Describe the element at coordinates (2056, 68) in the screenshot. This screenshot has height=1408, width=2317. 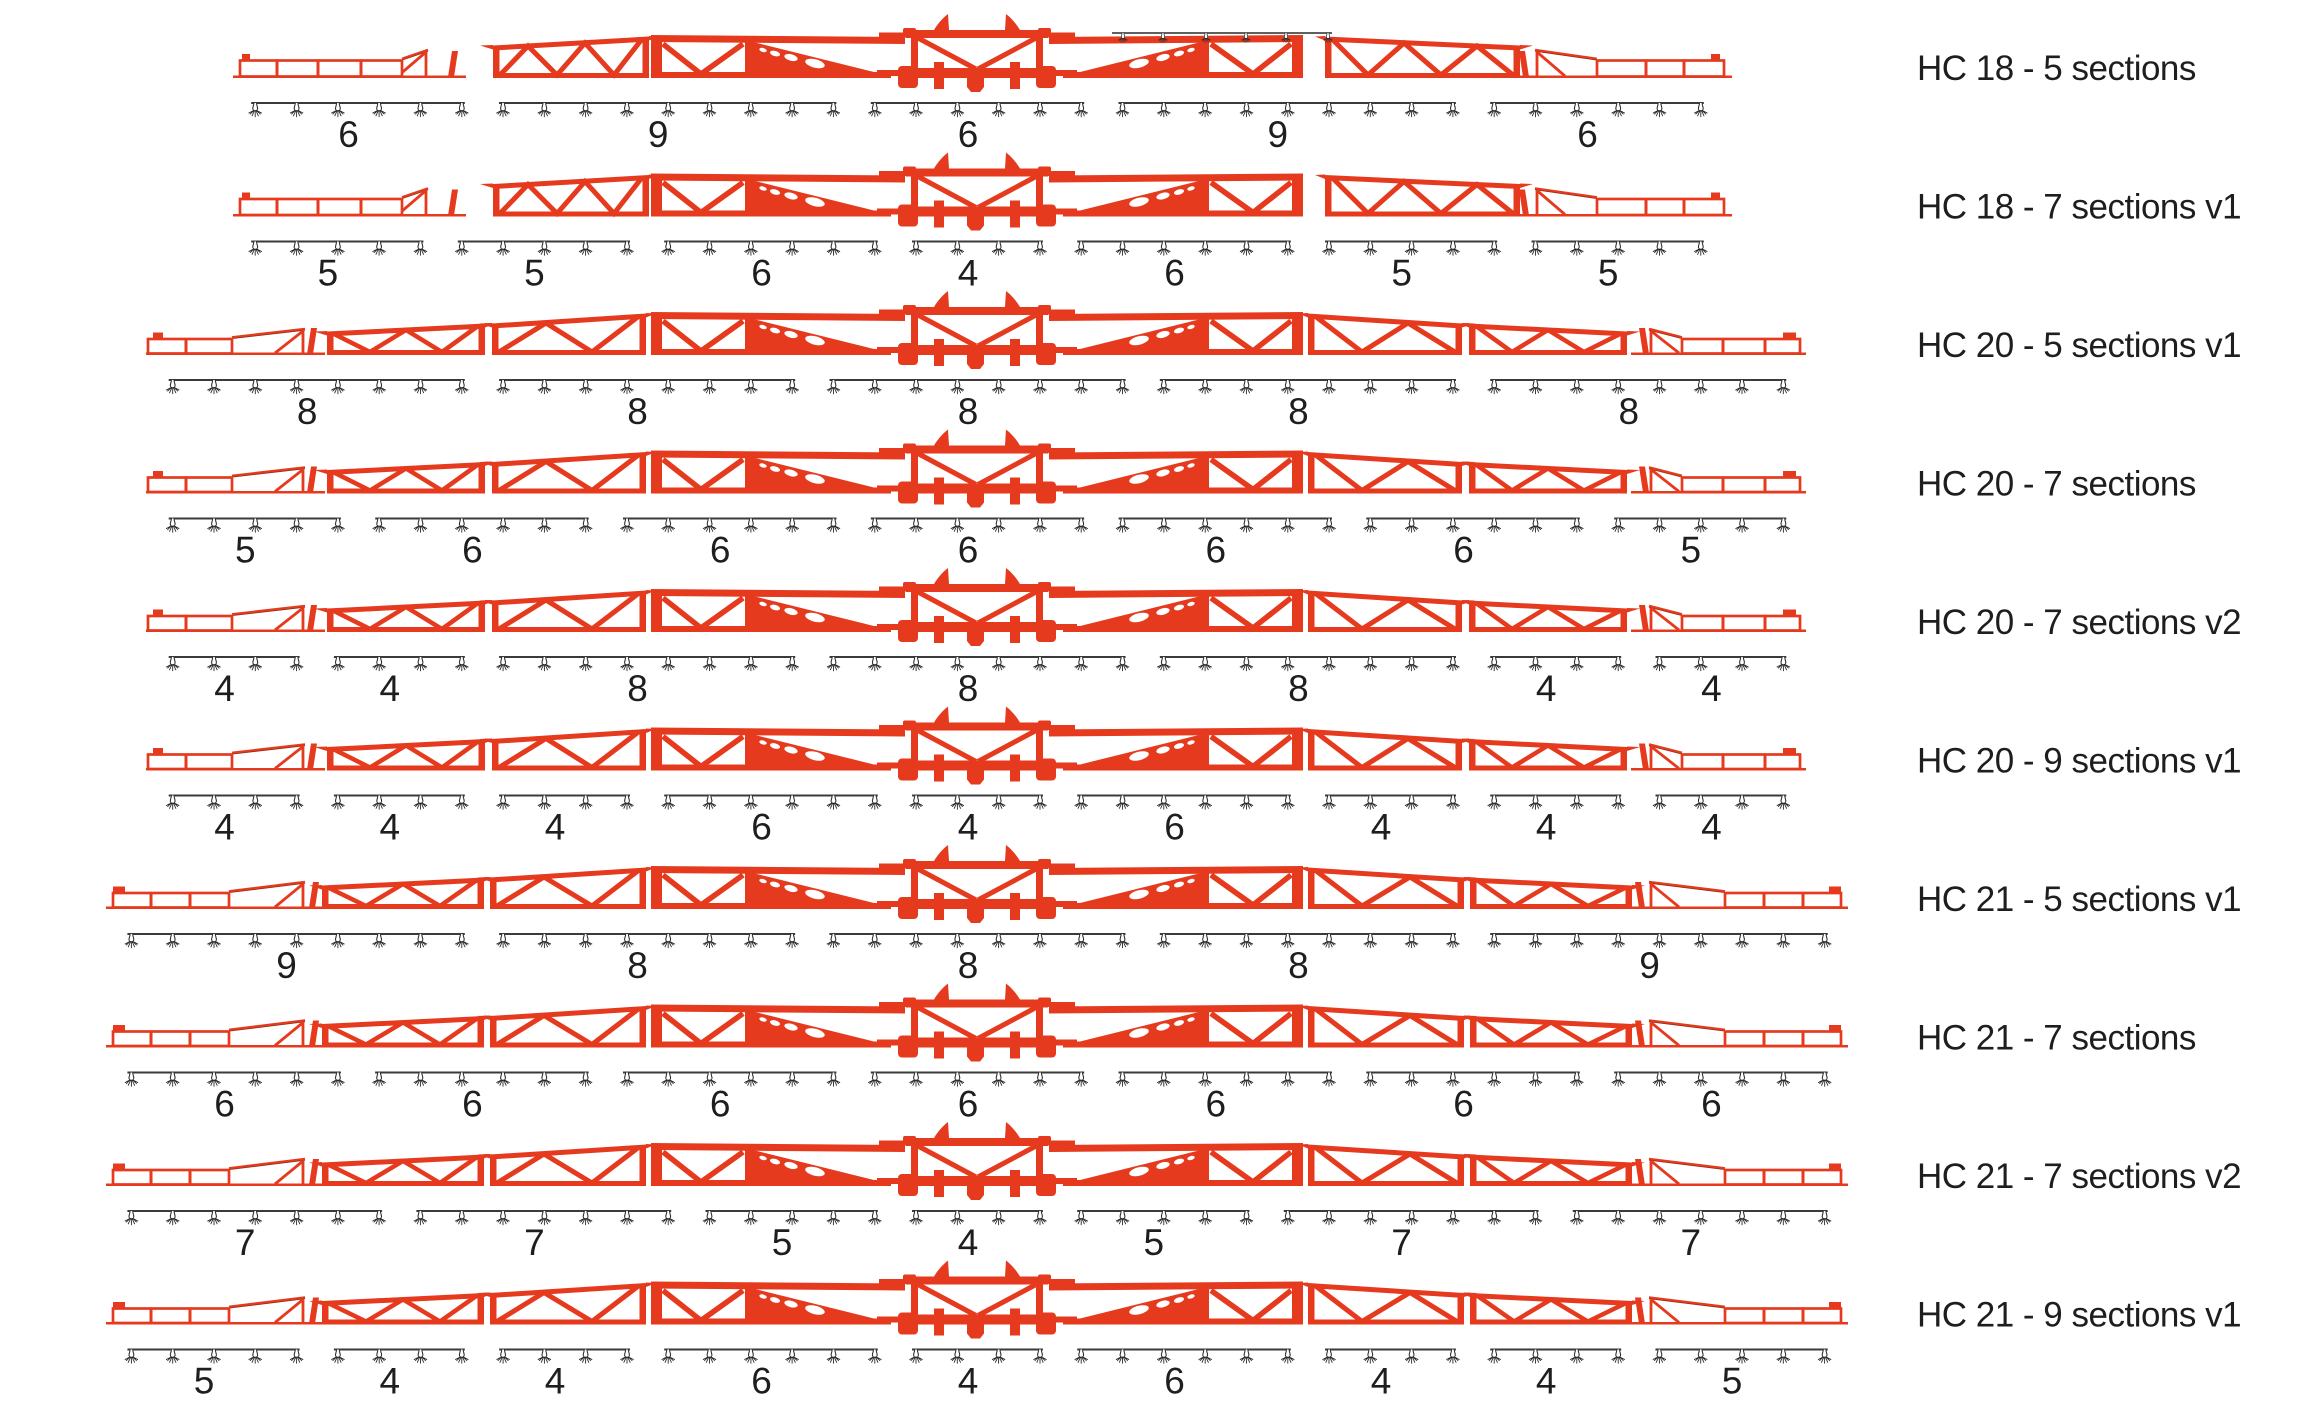
I see `svg-text: HC 18 - 5 sections` at that location.